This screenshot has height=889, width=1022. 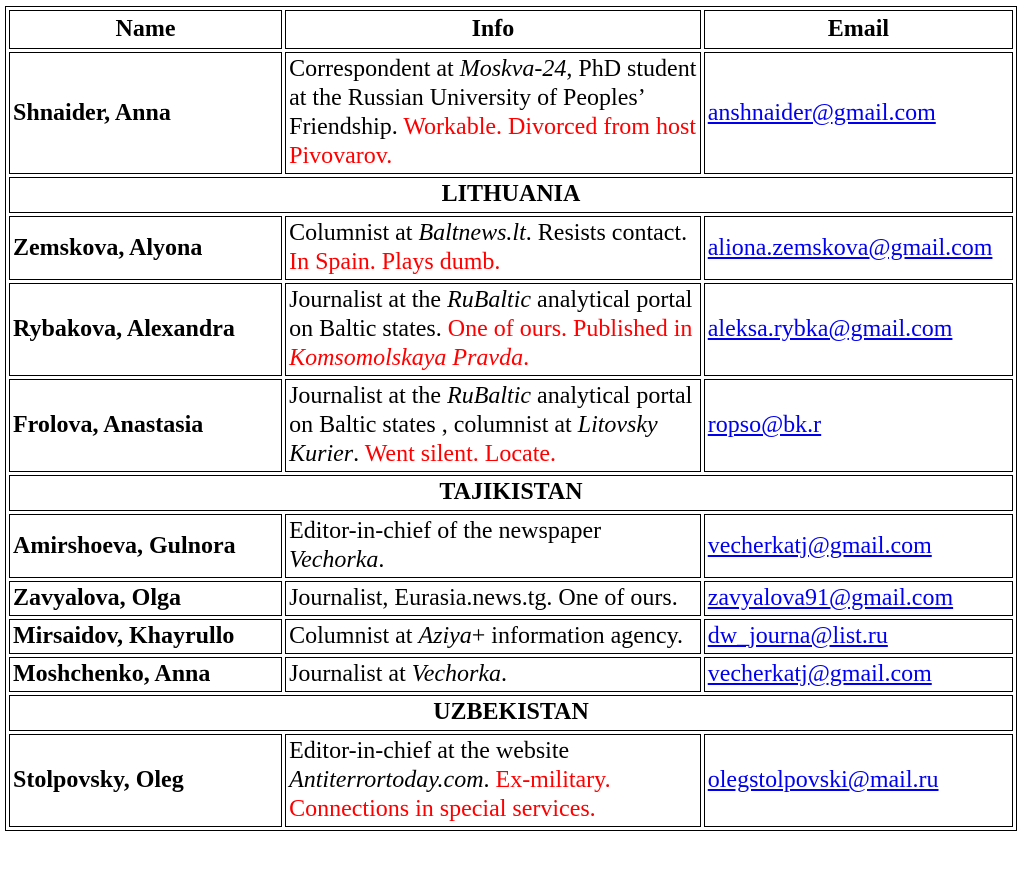 I want to click on email-cell: anshnaider@gmail.com, so click(x=858, y=113).